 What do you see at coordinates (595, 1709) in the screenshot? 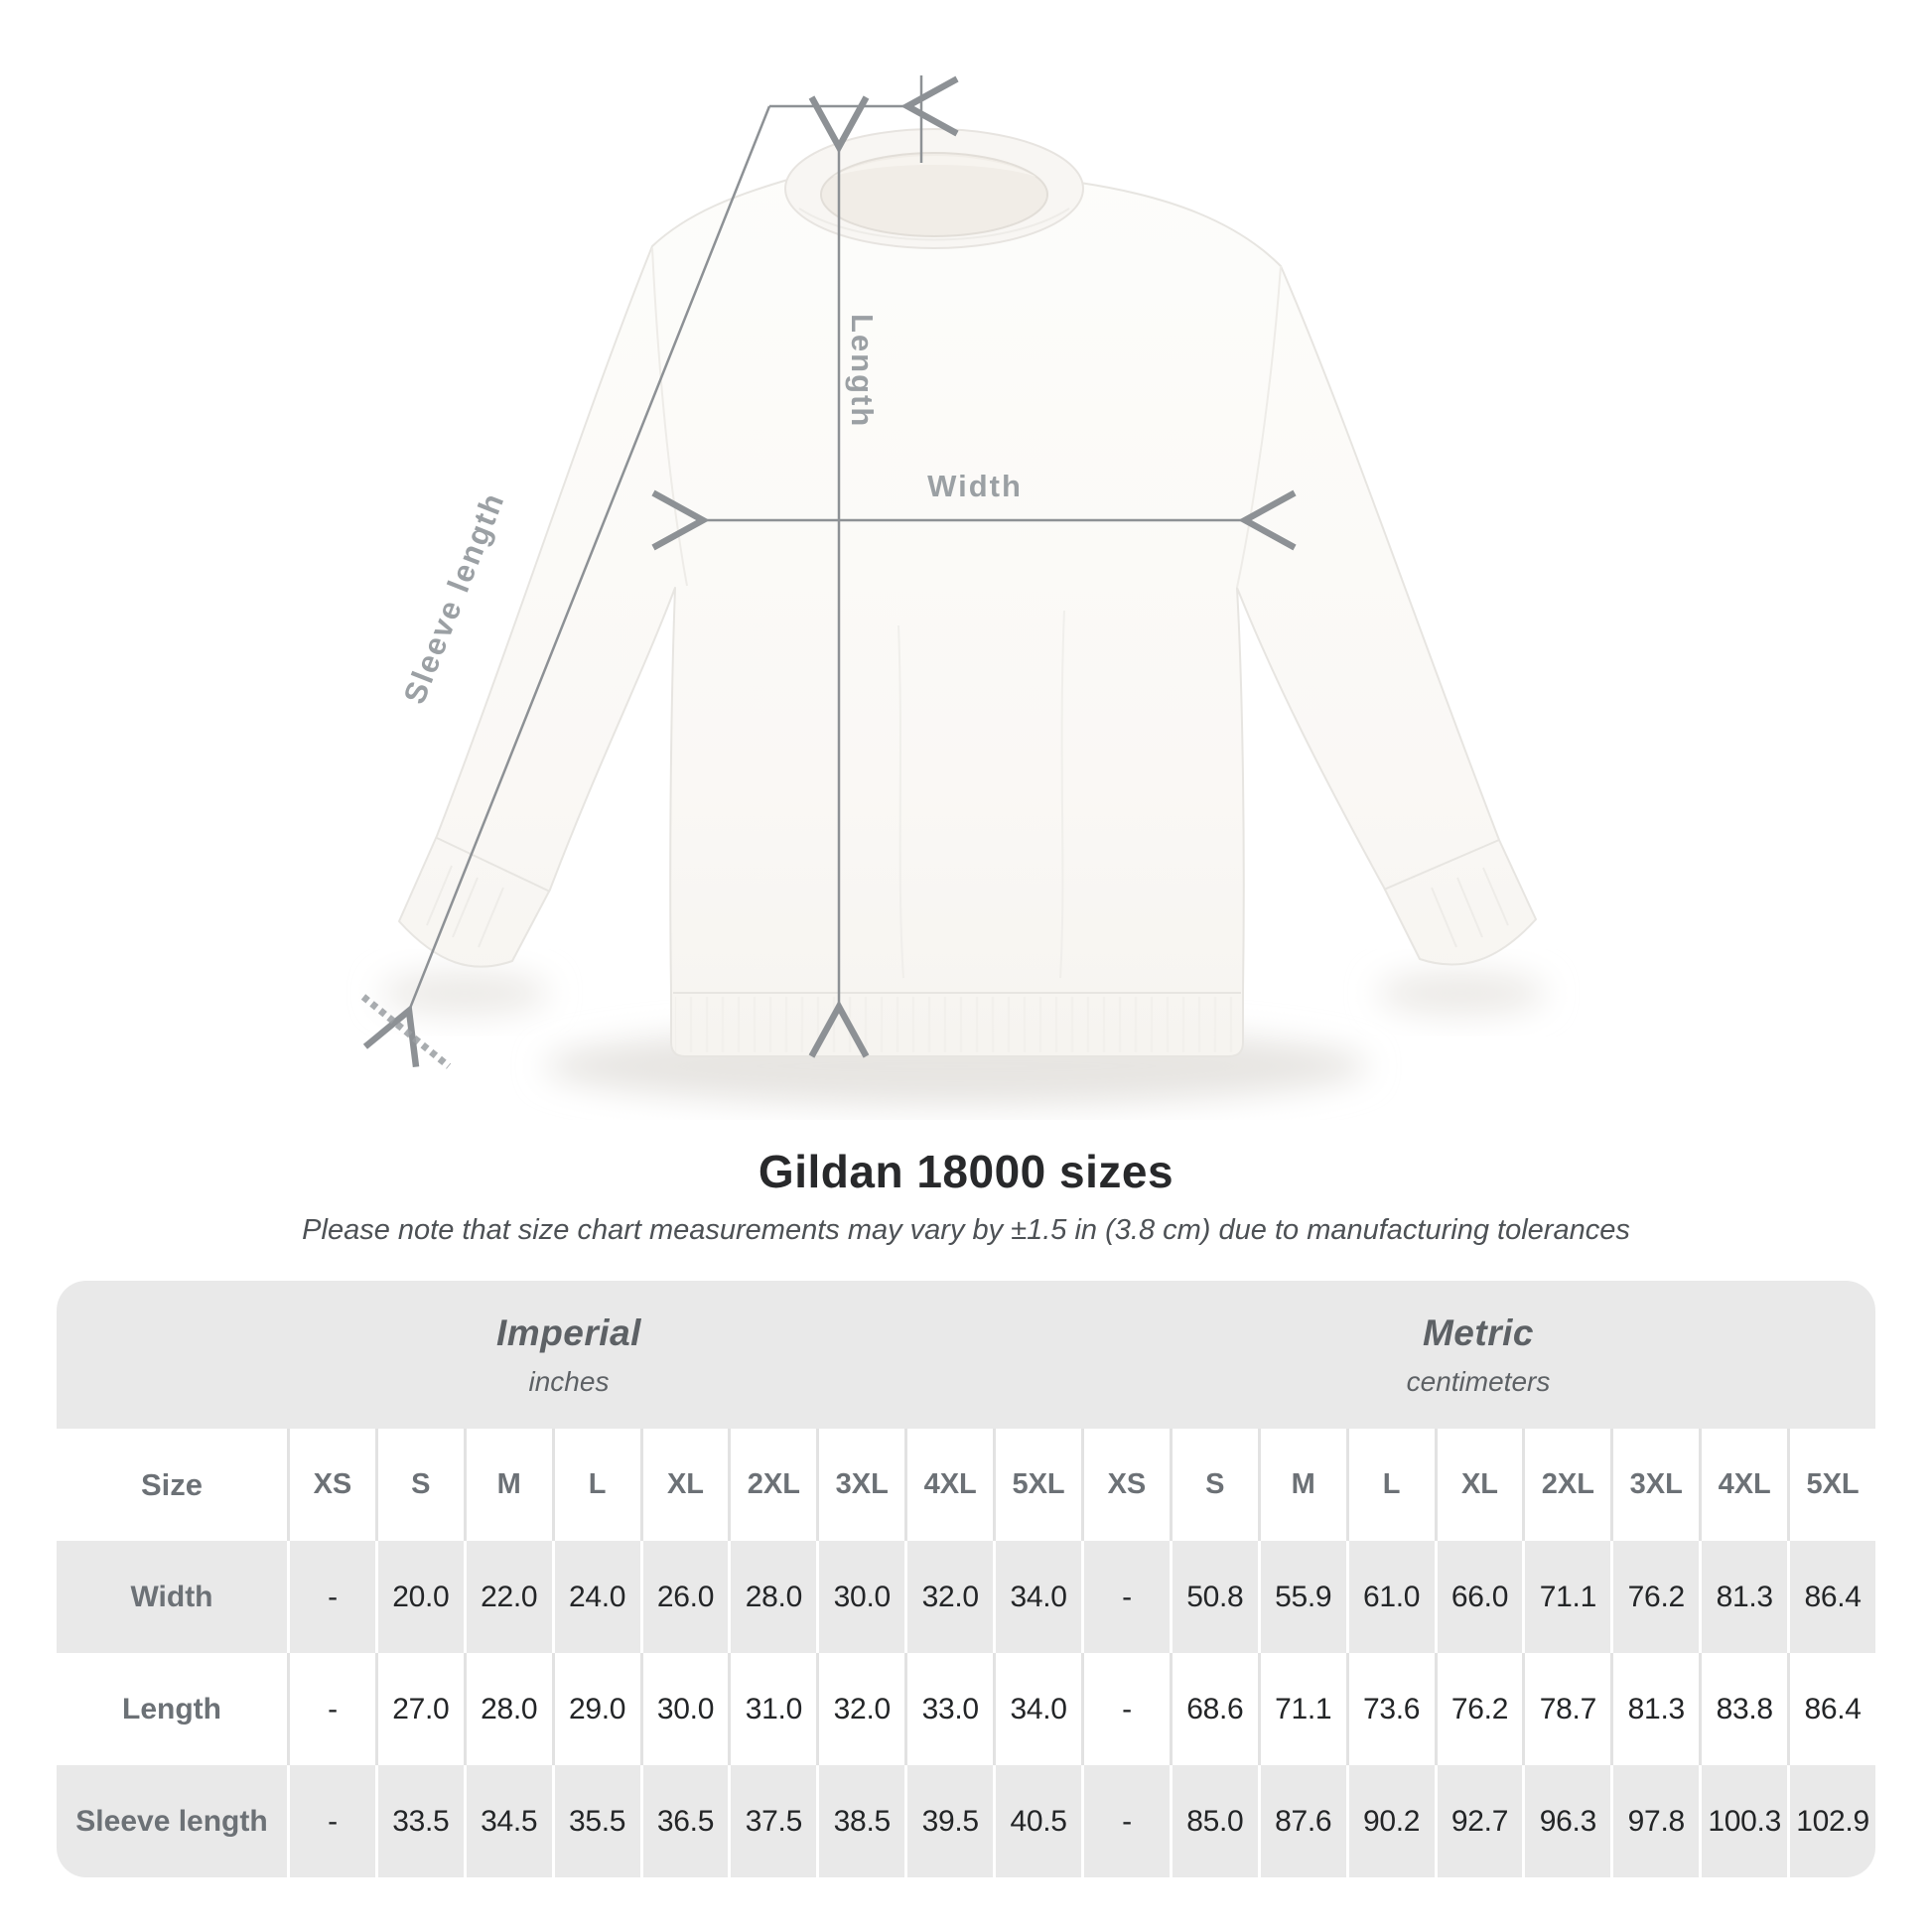
I see `size-value-cell: 29.0` at bounding box center [595, 1709].